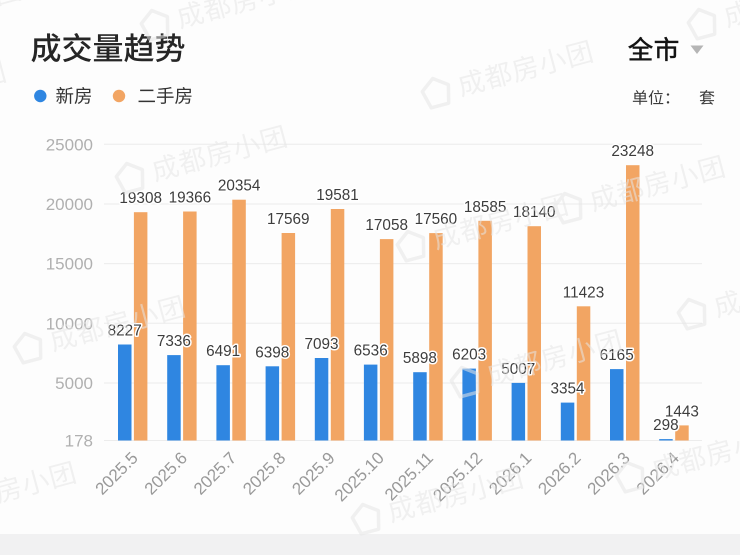  What do you see at coordinates (321, 344) in the screenshot?
I see `svg-text: 7093` at bounding box center [321, 344].